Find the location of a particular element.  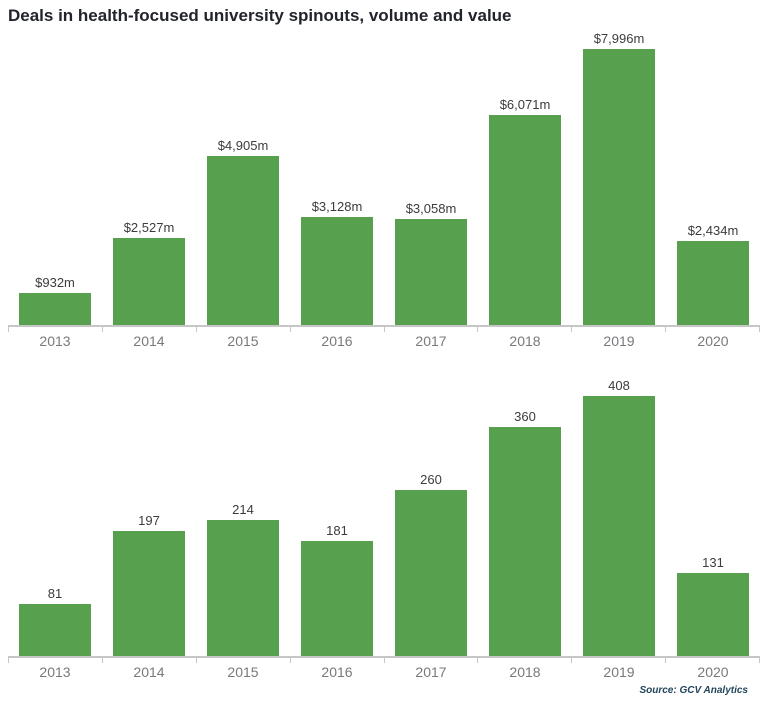

deal-value-x-label-2015: 2015 is located at coordinates (243, 341).